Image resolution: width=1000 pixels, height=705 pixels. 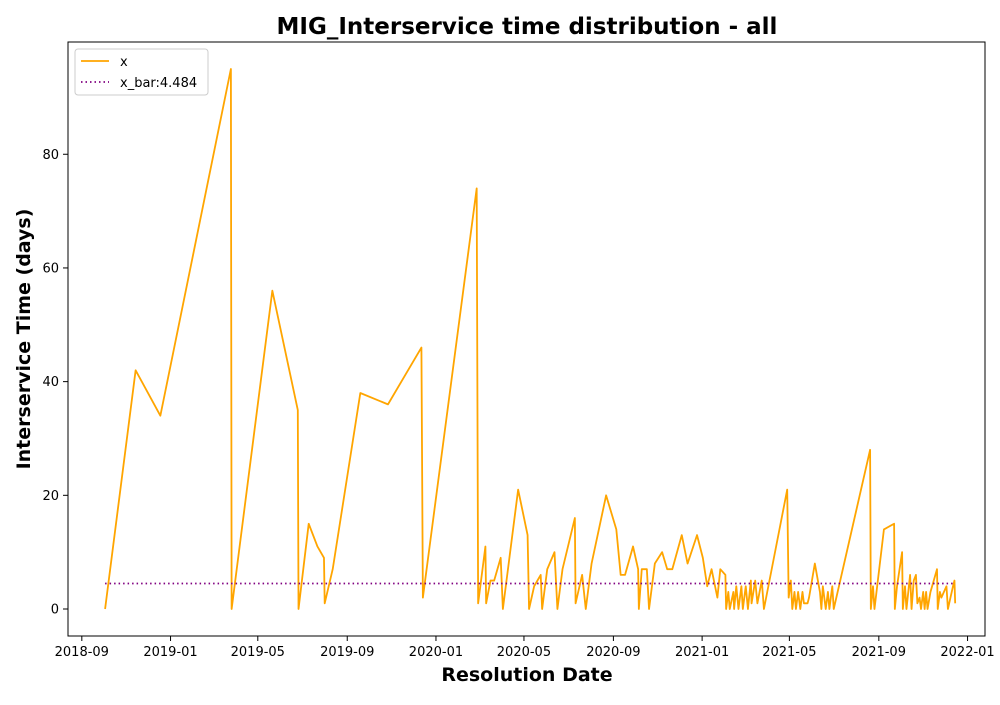 What do you see at coordinates (613, 652) in the screenshot?
I see `x-tick-label: 2020-09` at bounding box center [613, 652].